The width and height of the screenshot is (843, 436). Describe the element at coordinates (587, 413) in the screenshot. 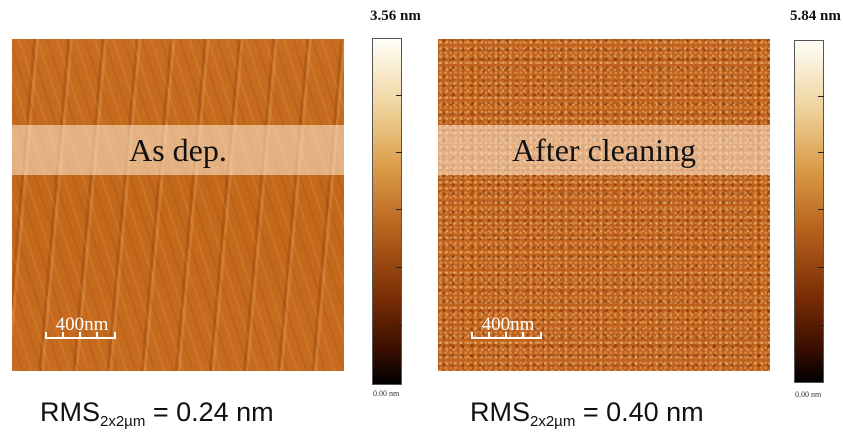

I see `rms-label: RMS2x2µm = 0.40 nm` at that location.